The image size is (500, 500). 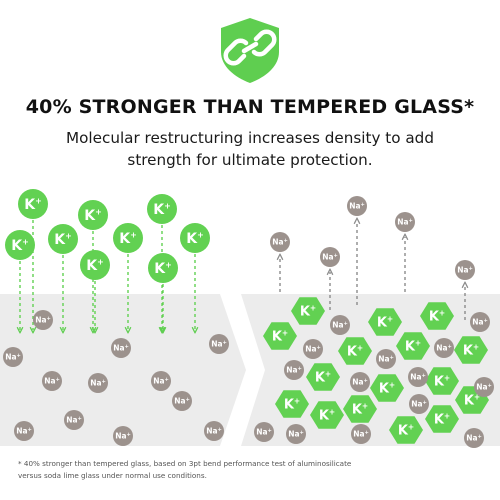 What do you see at coordinates (250, 50) in the screenshot?
I see `shield-chain-link-icon` at bounding box center [250, 50].